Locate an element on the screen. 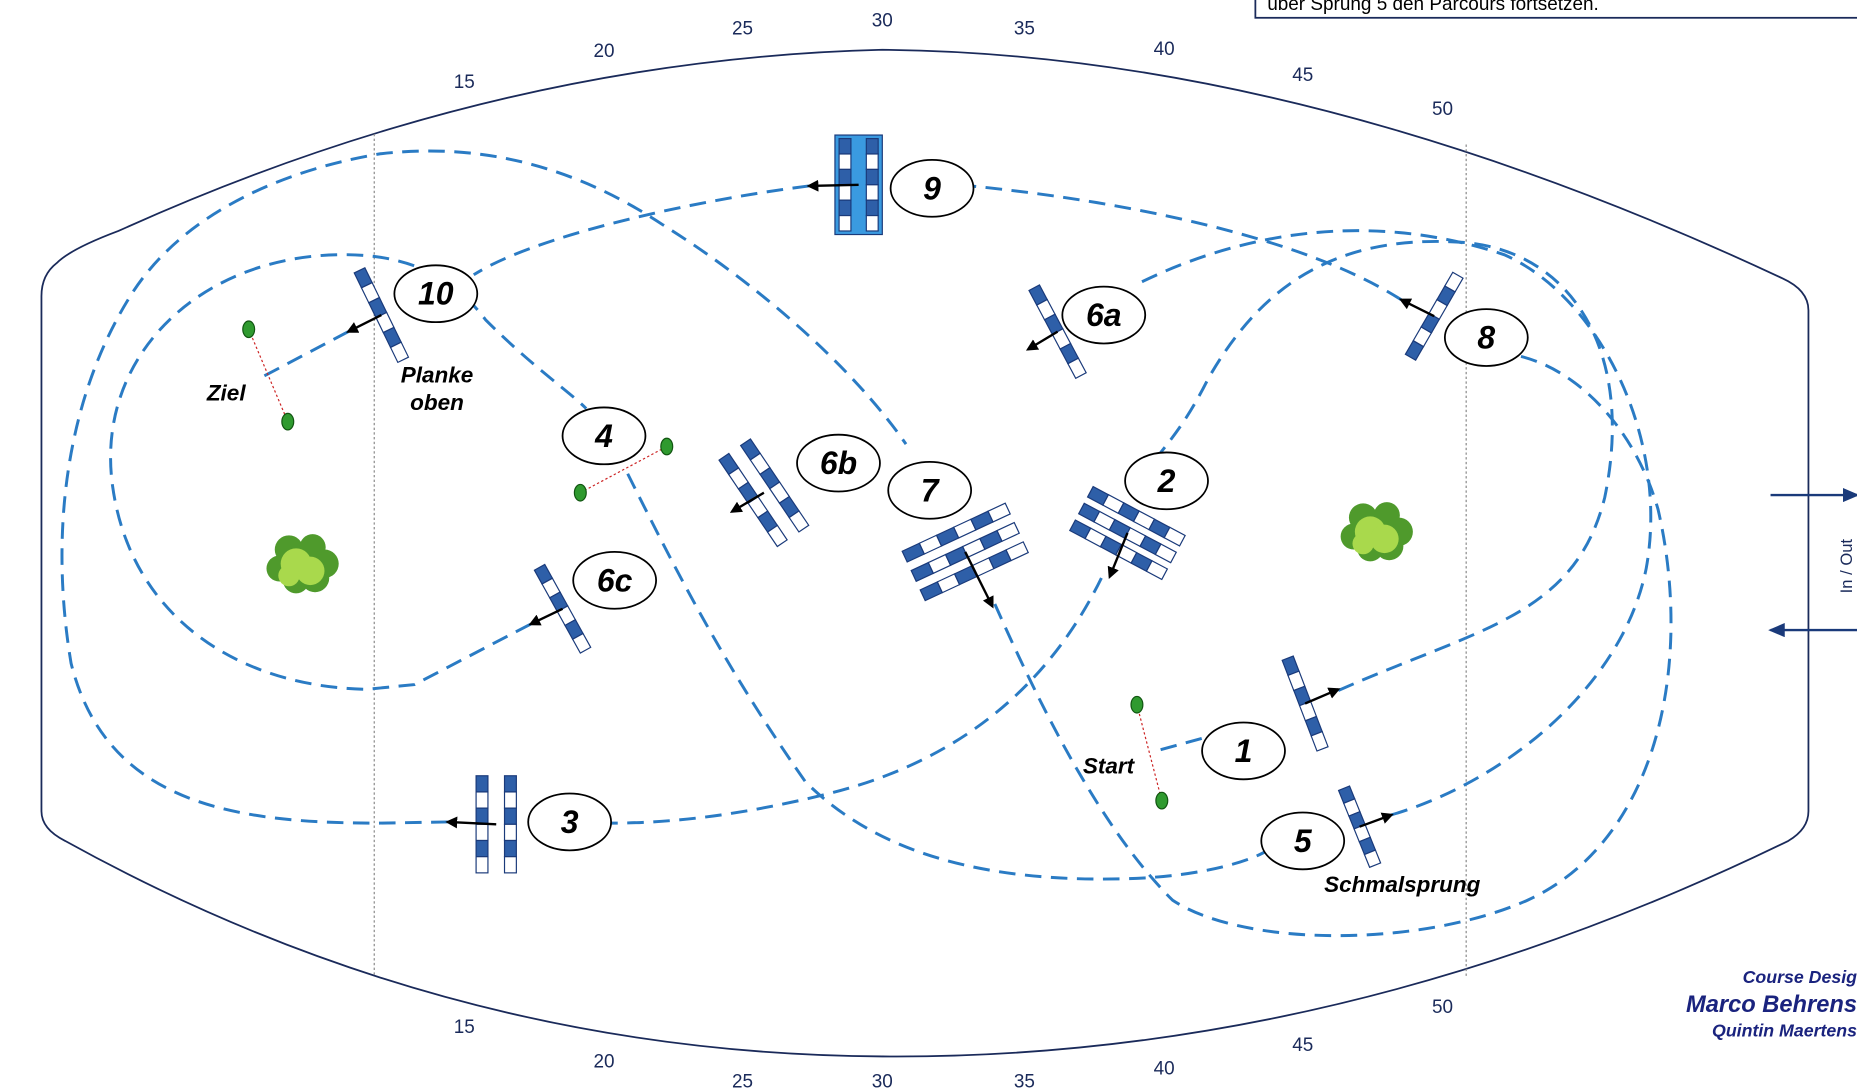 Image resolution: width=1857 pixels, height=1092 pixels. note-box is located at coordinates (1555, 9).